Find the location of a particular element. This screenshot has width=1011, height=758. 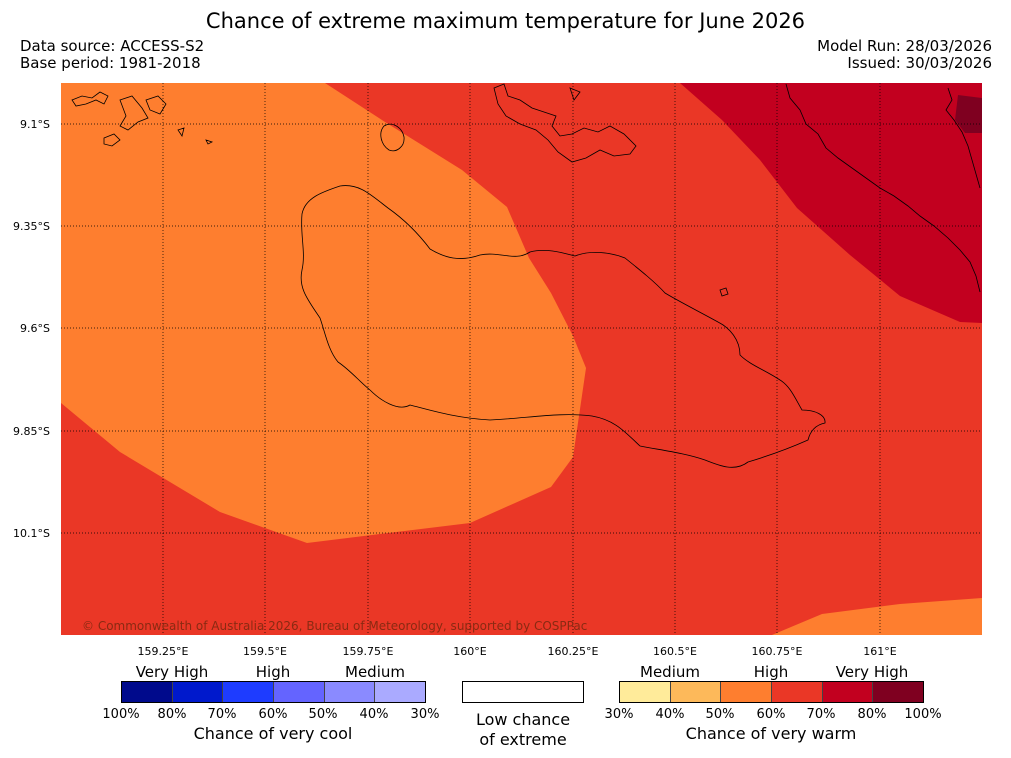

warm-percent-label: 100% is located at coordinates (923, 714).